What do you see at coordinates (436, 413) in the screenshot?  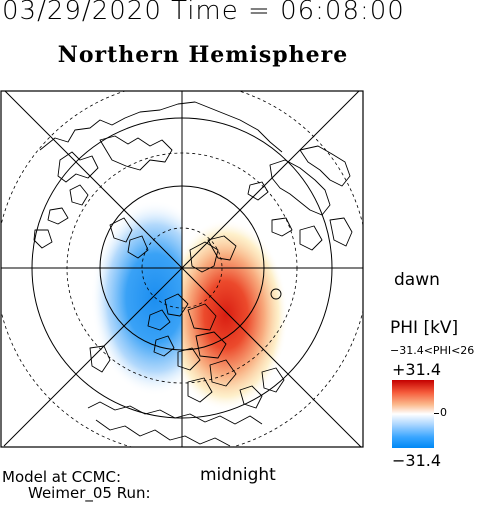 I see `colorbar-zero-tick` at bounding box center [436, 413].